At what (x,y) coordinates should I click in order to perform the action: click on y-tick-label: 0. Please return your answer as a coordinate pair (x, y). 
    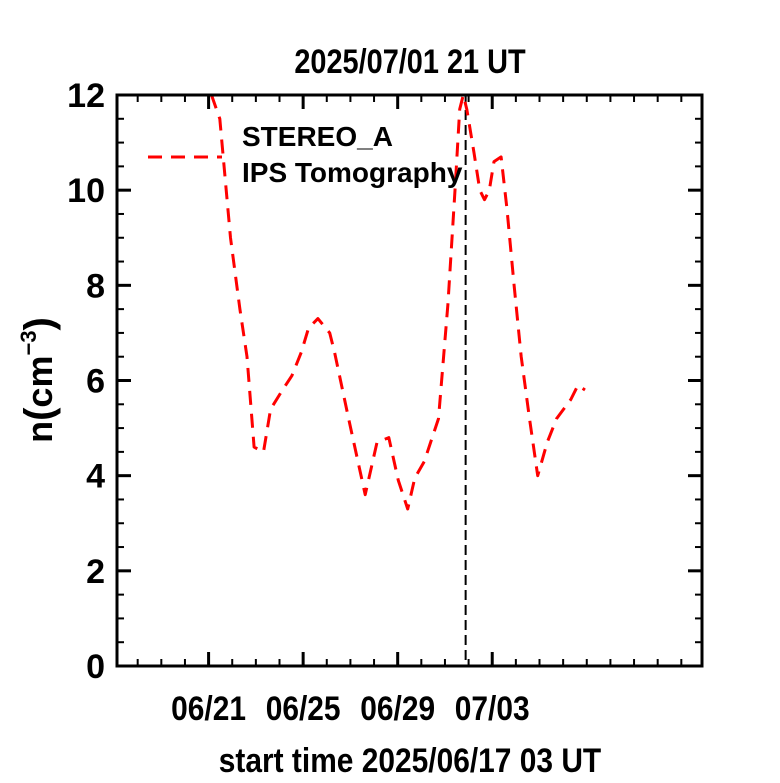
    Looking at the image, I should click on (95, 667).